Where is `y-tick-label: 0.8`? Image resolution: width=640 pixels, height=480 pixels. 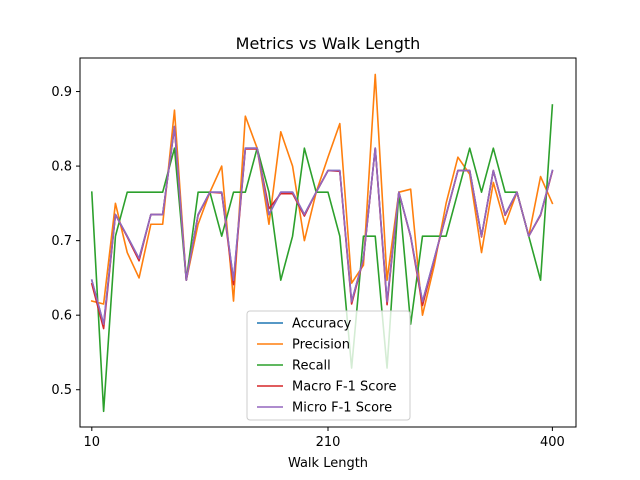
y-tick-label: 0.8 is located at coordinates (61, 167).